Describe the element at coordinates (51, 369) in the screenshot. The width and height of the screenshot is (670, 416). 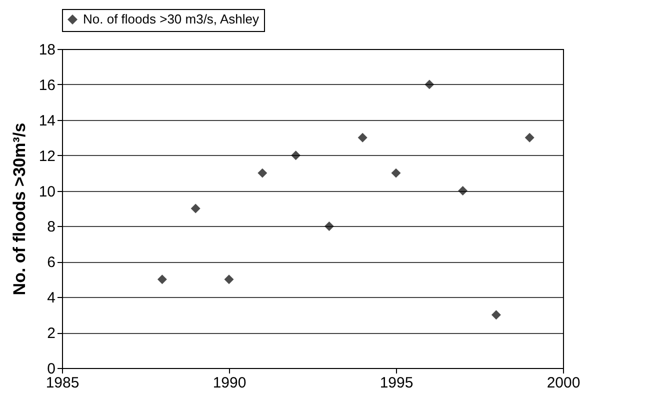
I see `y-tick-label: 0` at that location.